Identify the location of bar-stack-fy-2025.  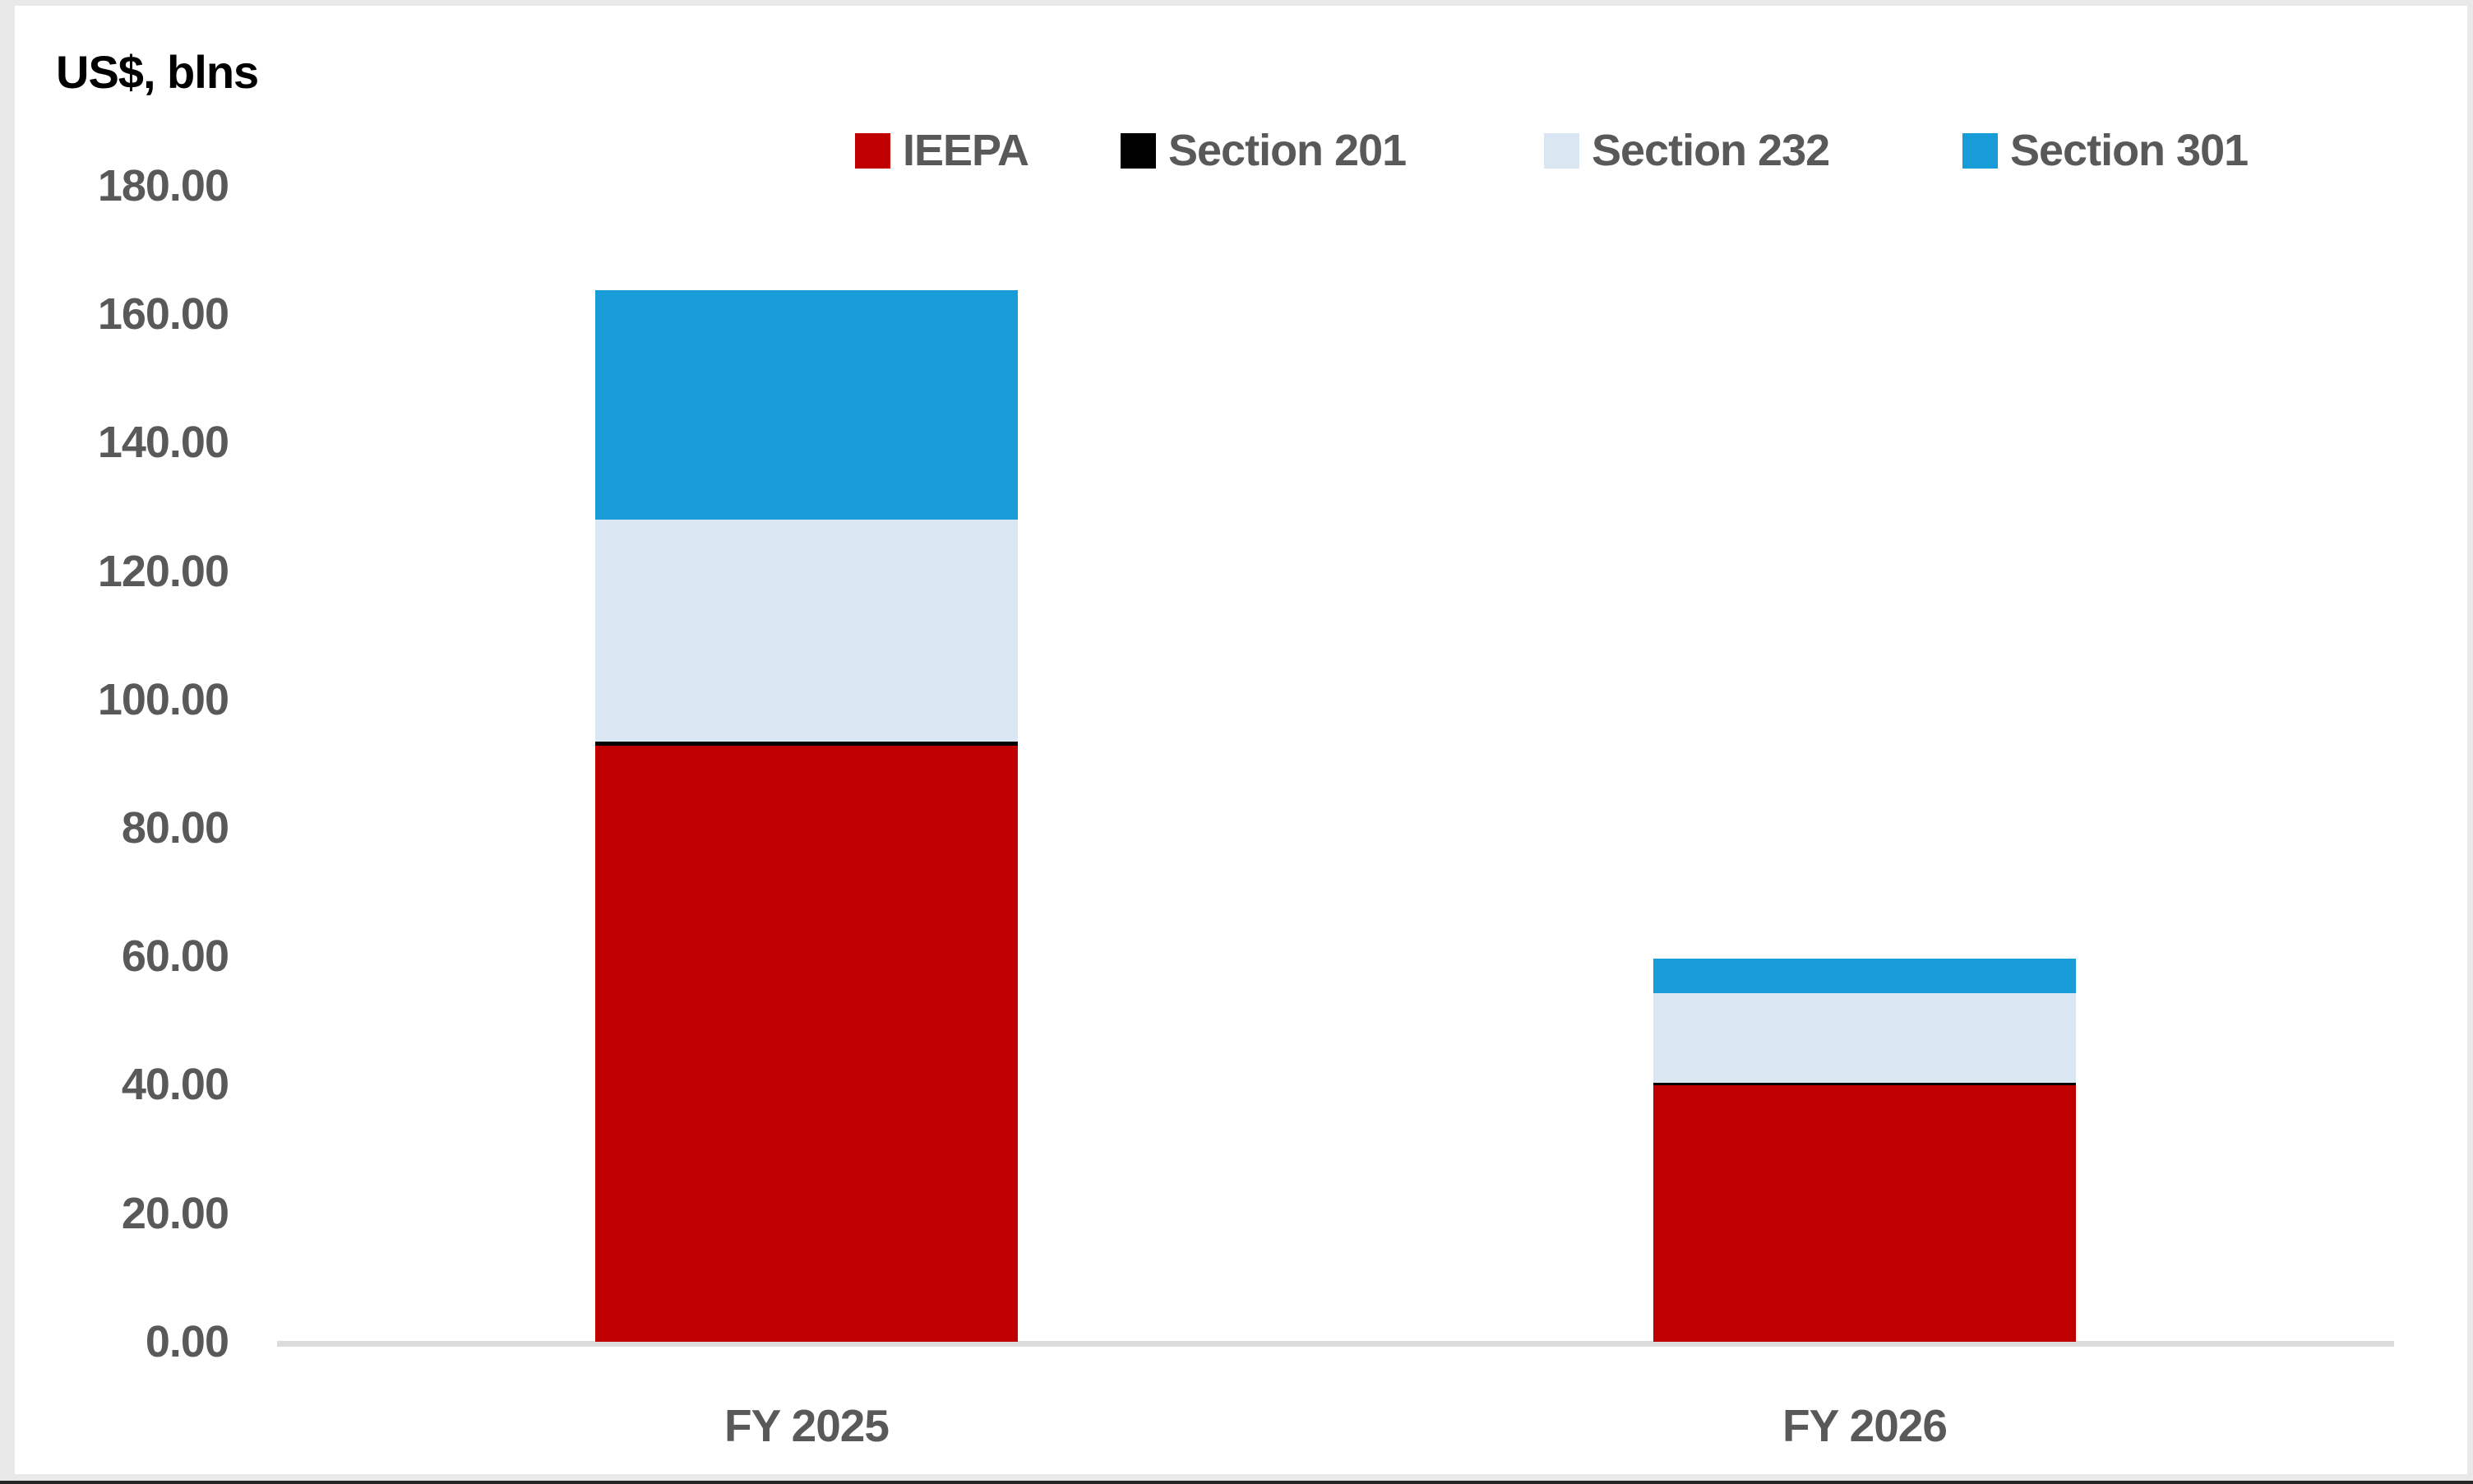
(806, 816).